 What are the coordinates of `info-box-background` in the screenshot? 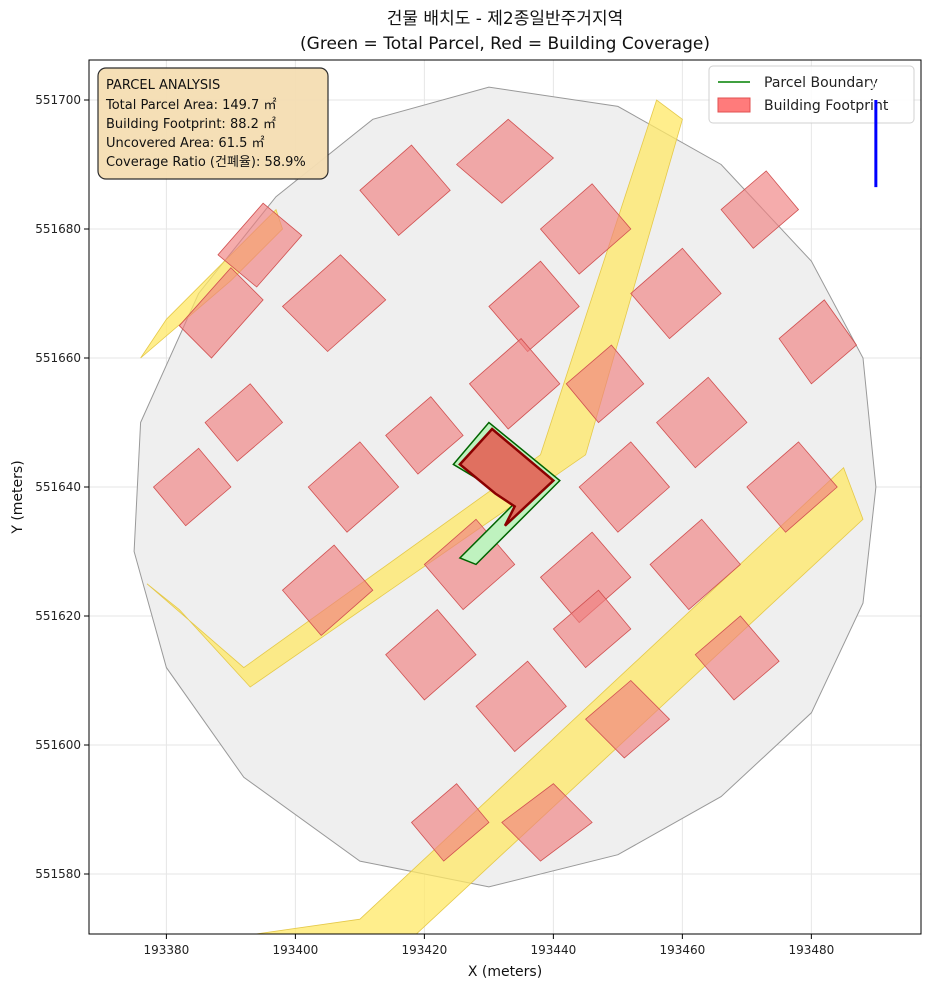 It's located at (213, 123).